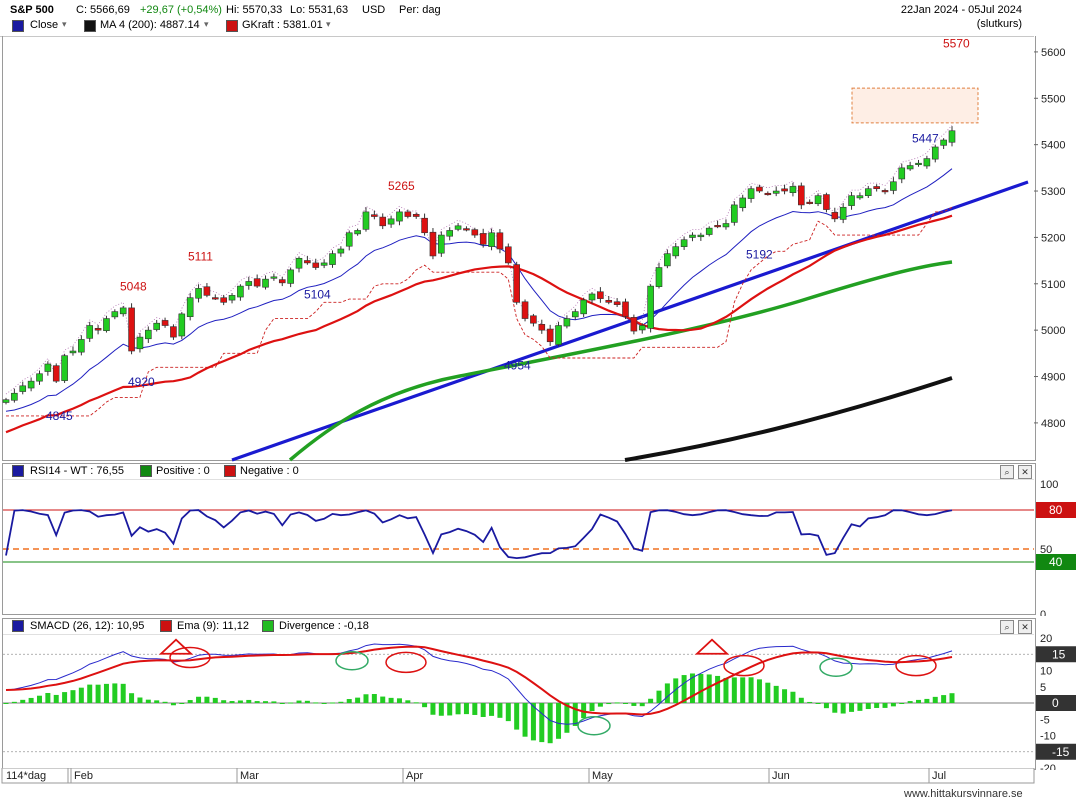 This screenshot has width=1080, height=800. Describe the element at coordinates (1053, 424) in the screenshot. I see `price-tick-label: 4800` at that location.